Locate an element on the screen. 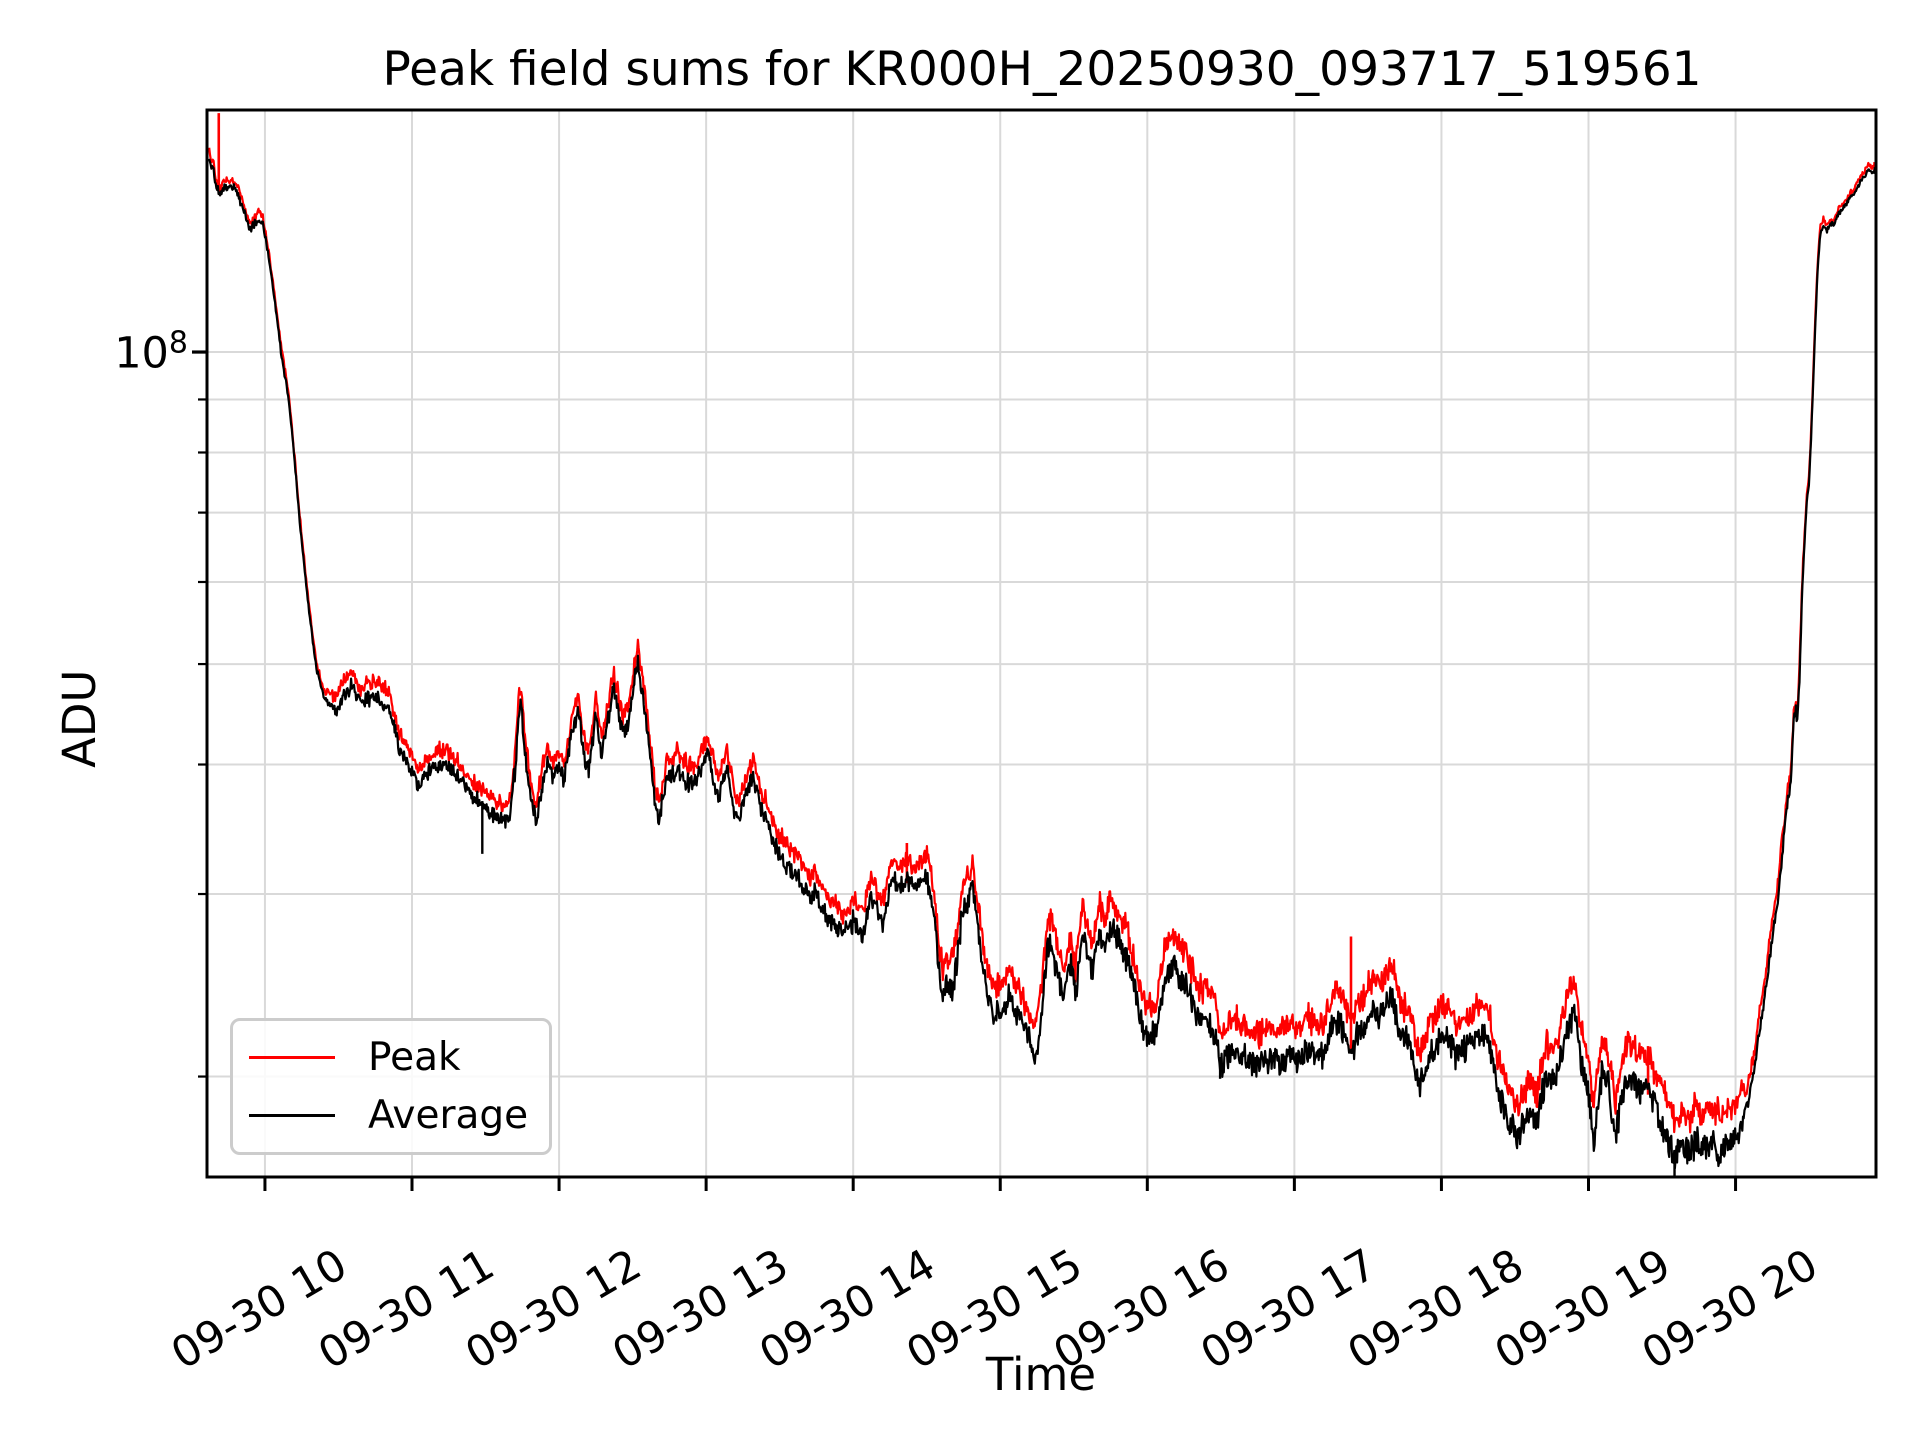 The height and width of the screenshot is (1440, 1920). y-axis-major-tick-label: 108 is located at coordinates (151, 351).